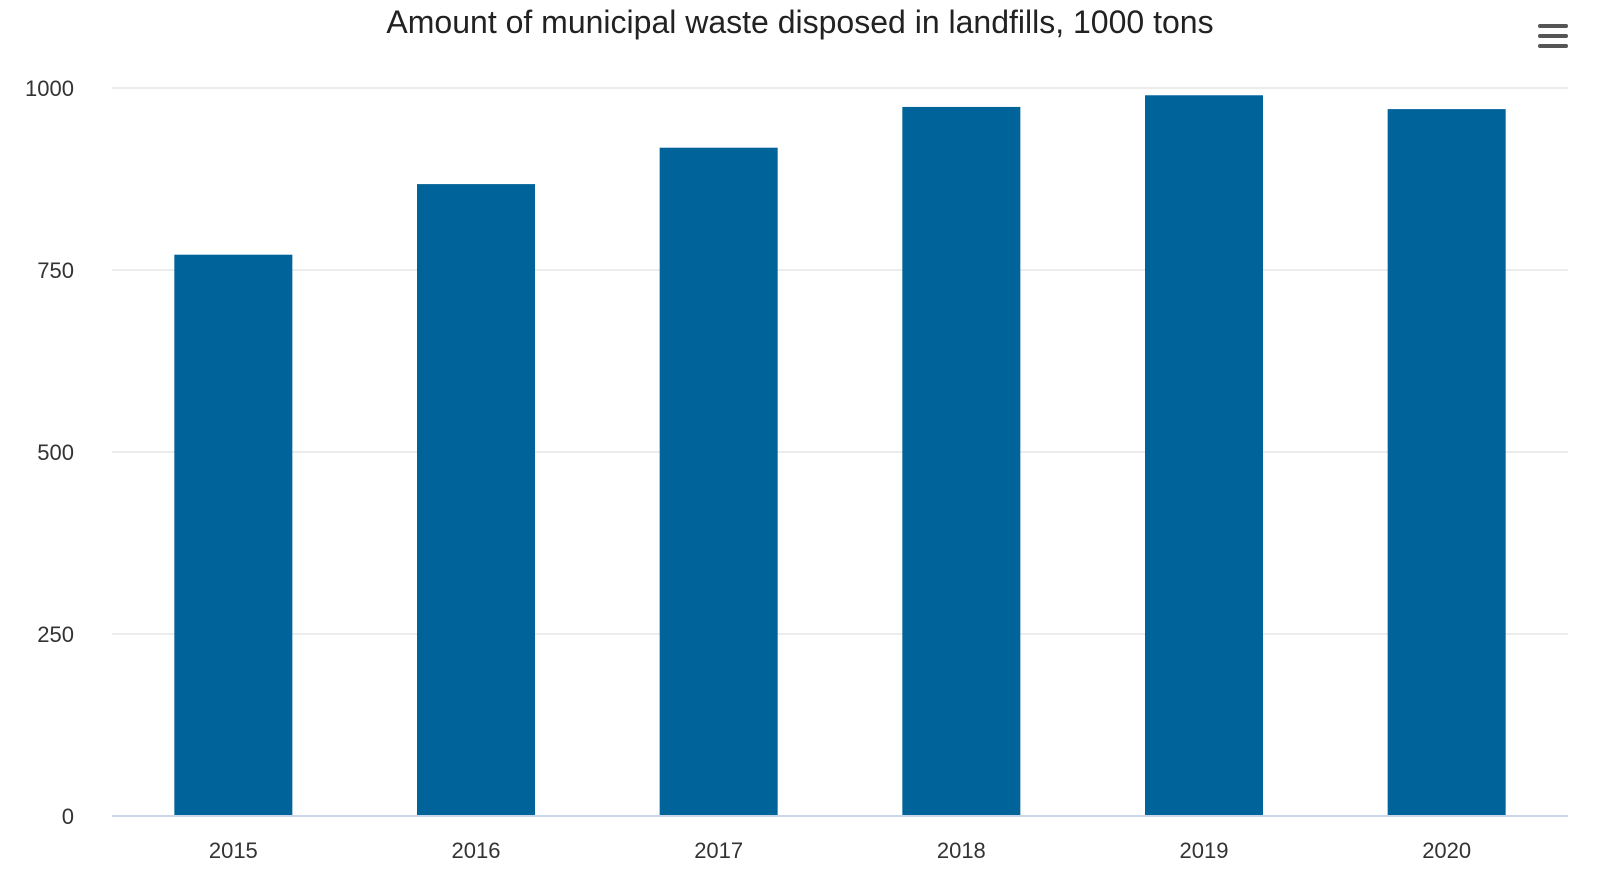 The height and width of the screenshot is (894, 1623). I want to click on x-tick-label: 2018, so click(961, 850).